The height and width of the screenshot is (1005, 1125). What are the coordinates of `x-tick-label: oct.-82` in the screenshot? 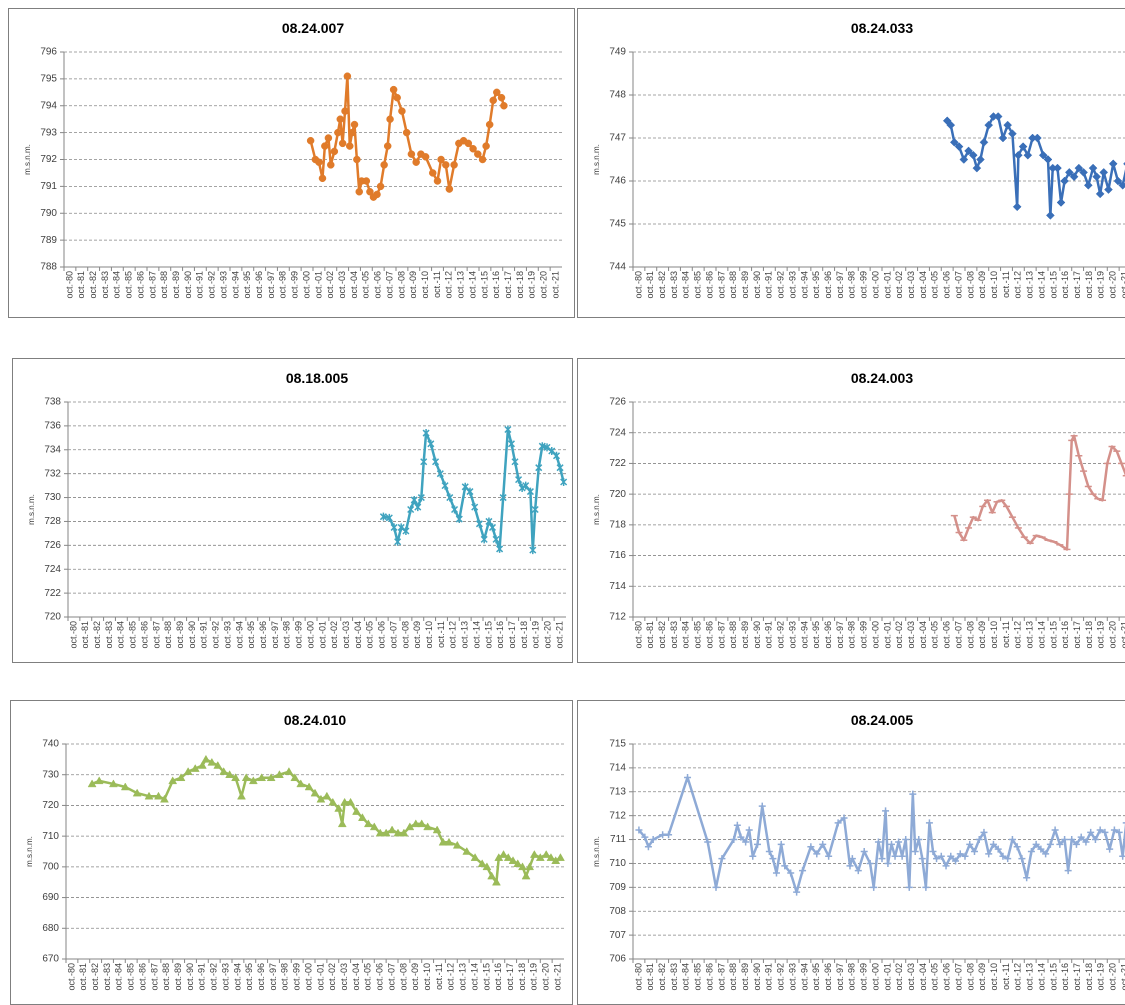 It's located at (95, 977).